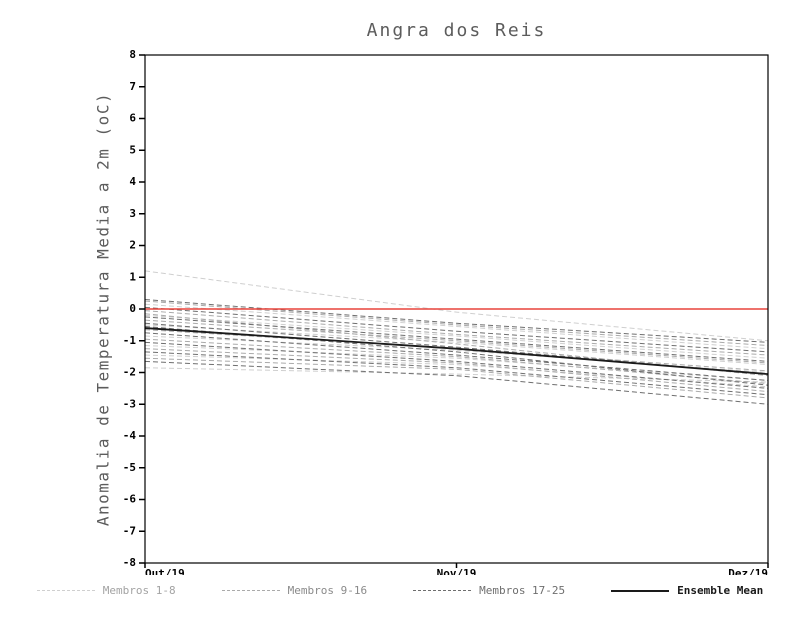 The height and width of the screenshot is (618, 800). Describe the element at coordinates (720, 590) in the screenshot. I see `legend-label: Ensemble Mean` at that location.